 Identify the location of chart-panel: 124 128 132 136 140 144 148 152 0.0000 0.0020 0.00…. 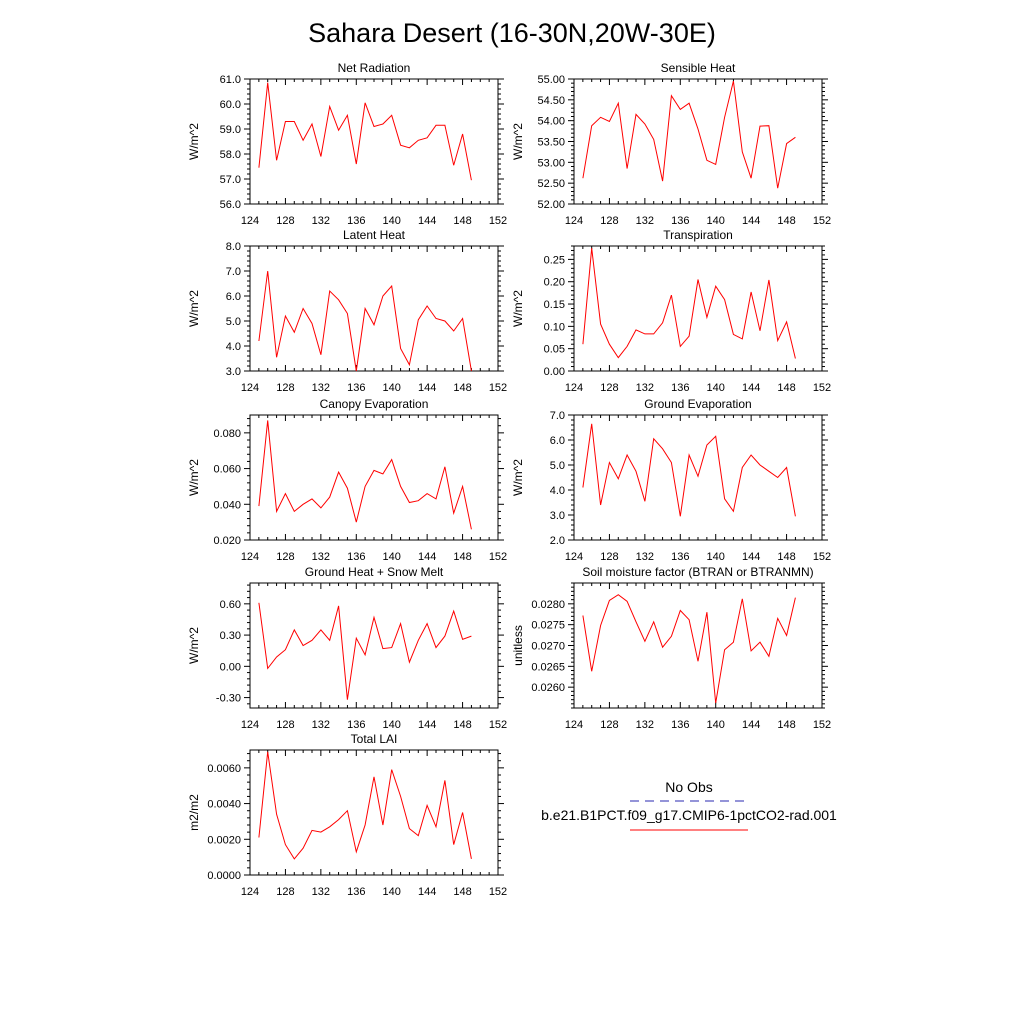
(347, 815).